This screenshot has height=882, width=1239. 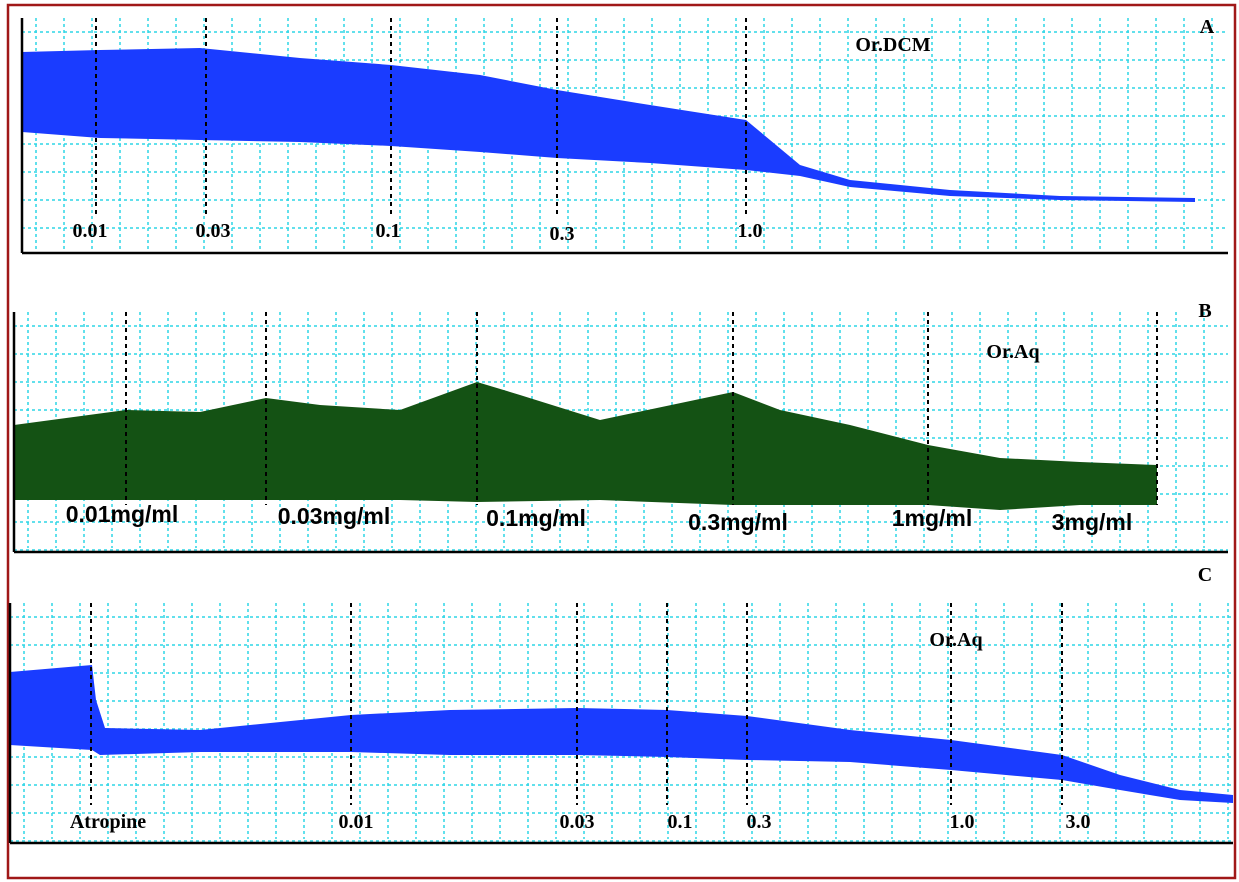 What do you see at coordinates (892, 45) in the screenshot?
I see `trace-title: Or.DCM` at bounding box center [892, 45].